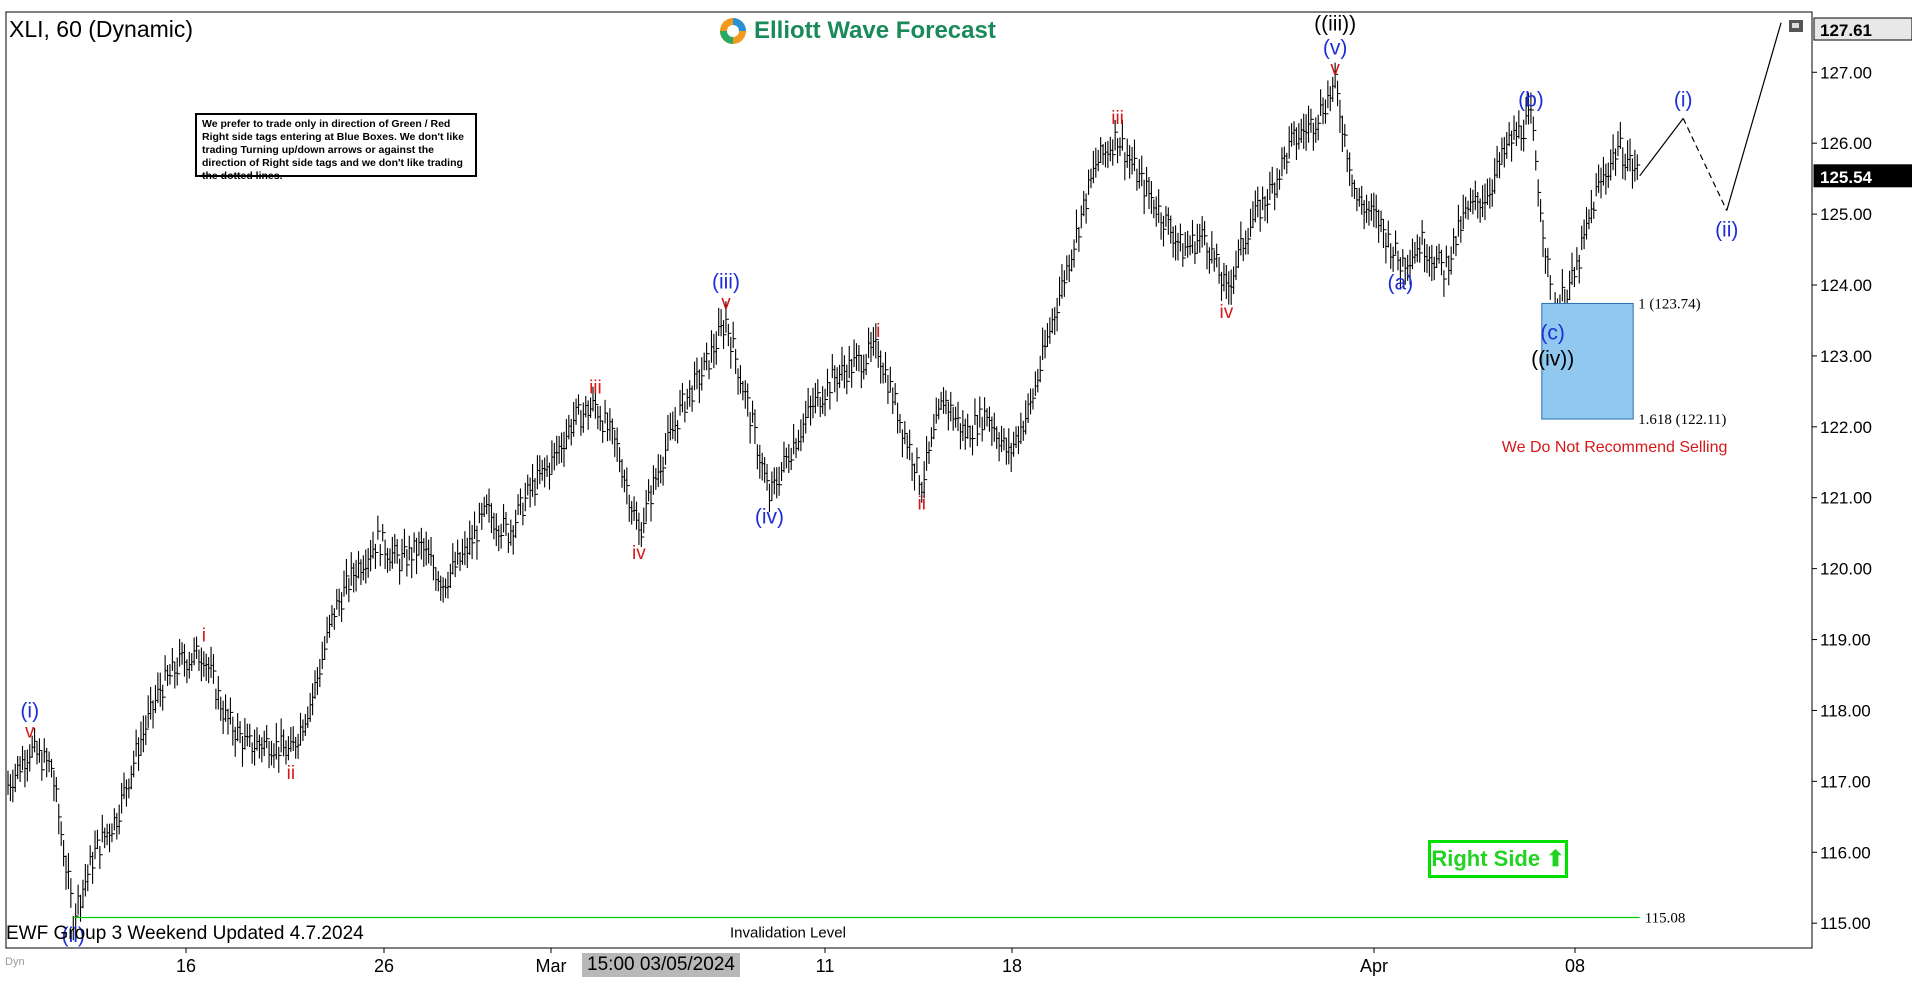 The height and width of the screenshot is (981, 1912). Describe the element at coordinates (1845, 781) in the screenshot. I see `y-tick-label: 117.00` at that location.